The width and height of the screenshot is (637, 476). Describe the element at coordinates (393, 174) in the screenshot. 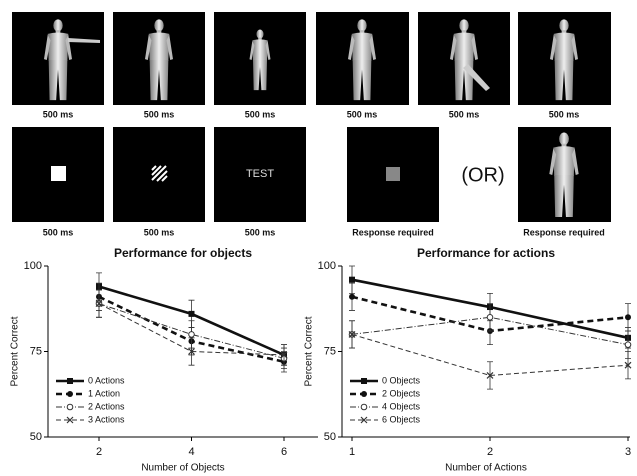

I see `gray-square` at that location.